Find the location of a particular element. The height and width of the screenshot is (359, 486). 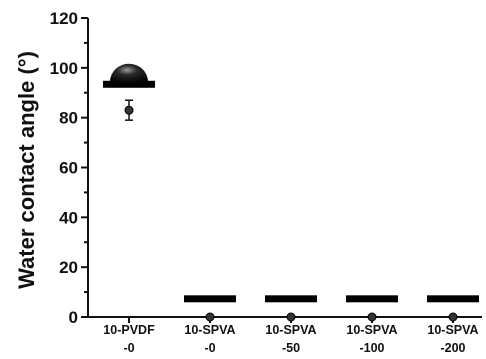

x-tick-label-suffix: -200 is located at coordinates (452, 348).